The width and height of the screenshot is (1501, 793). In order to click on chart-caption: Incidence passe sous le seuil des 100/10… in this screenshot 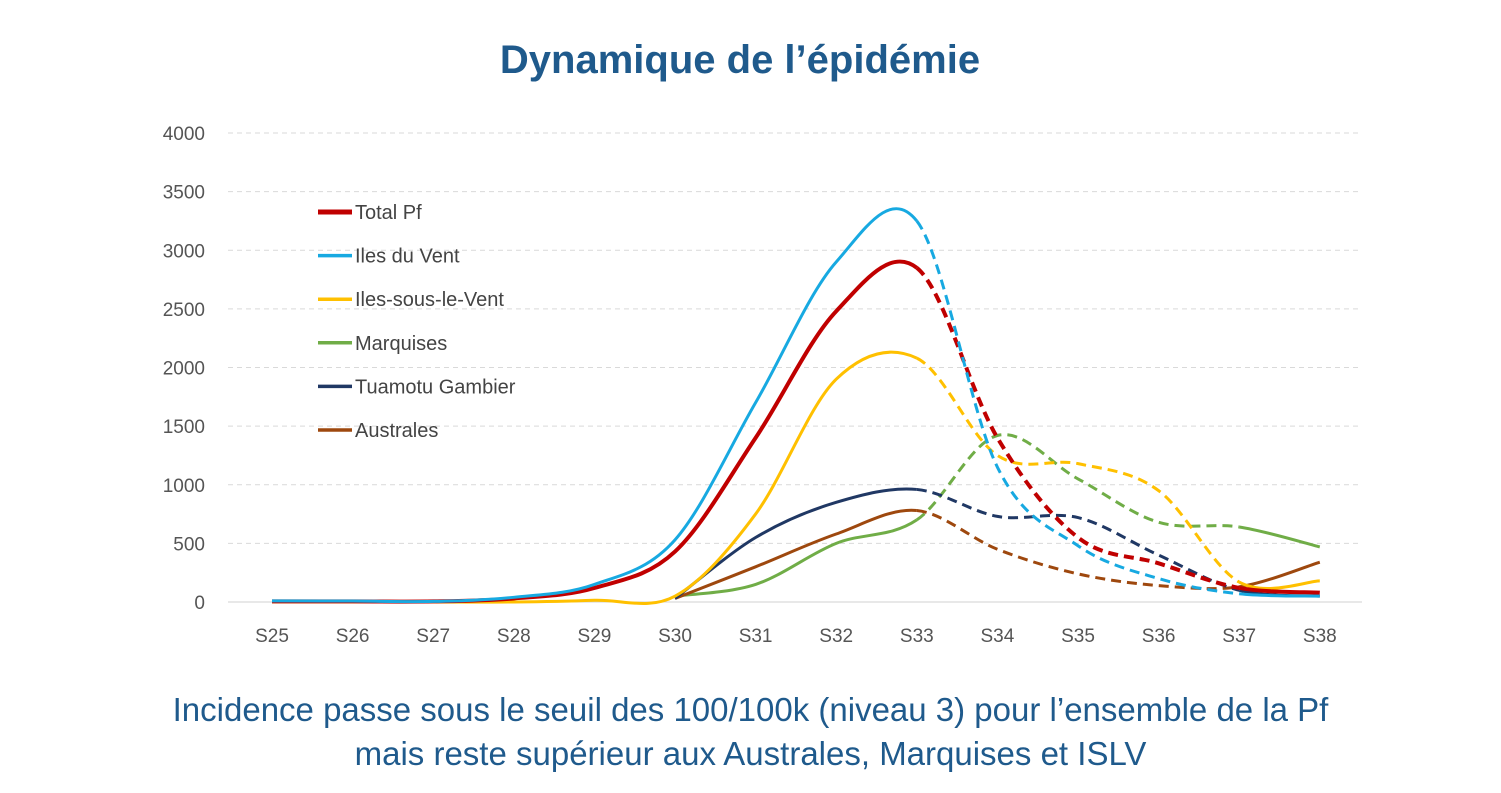, I will do `click(750, 732)`.